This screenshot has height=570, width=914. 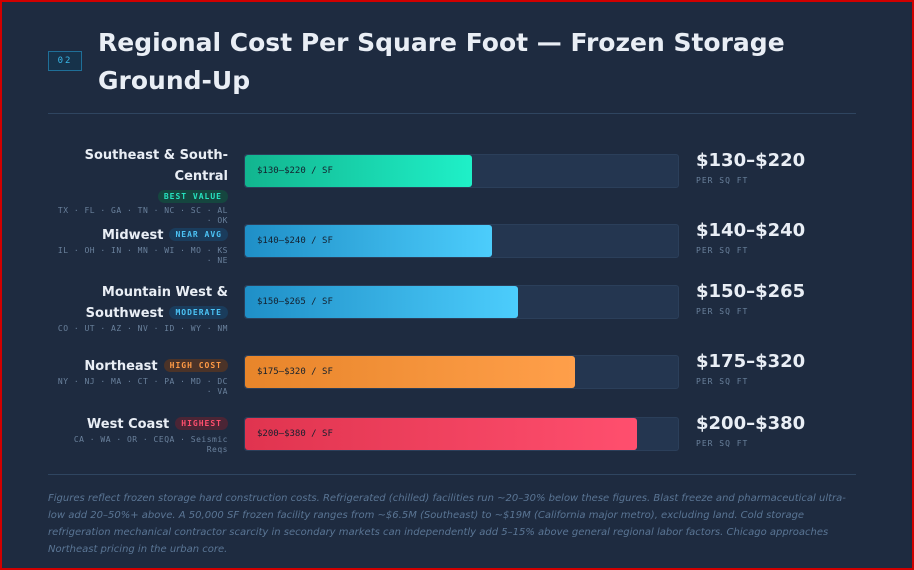 I want to click on section-number-badge: 02, so click(x=65, y=61).